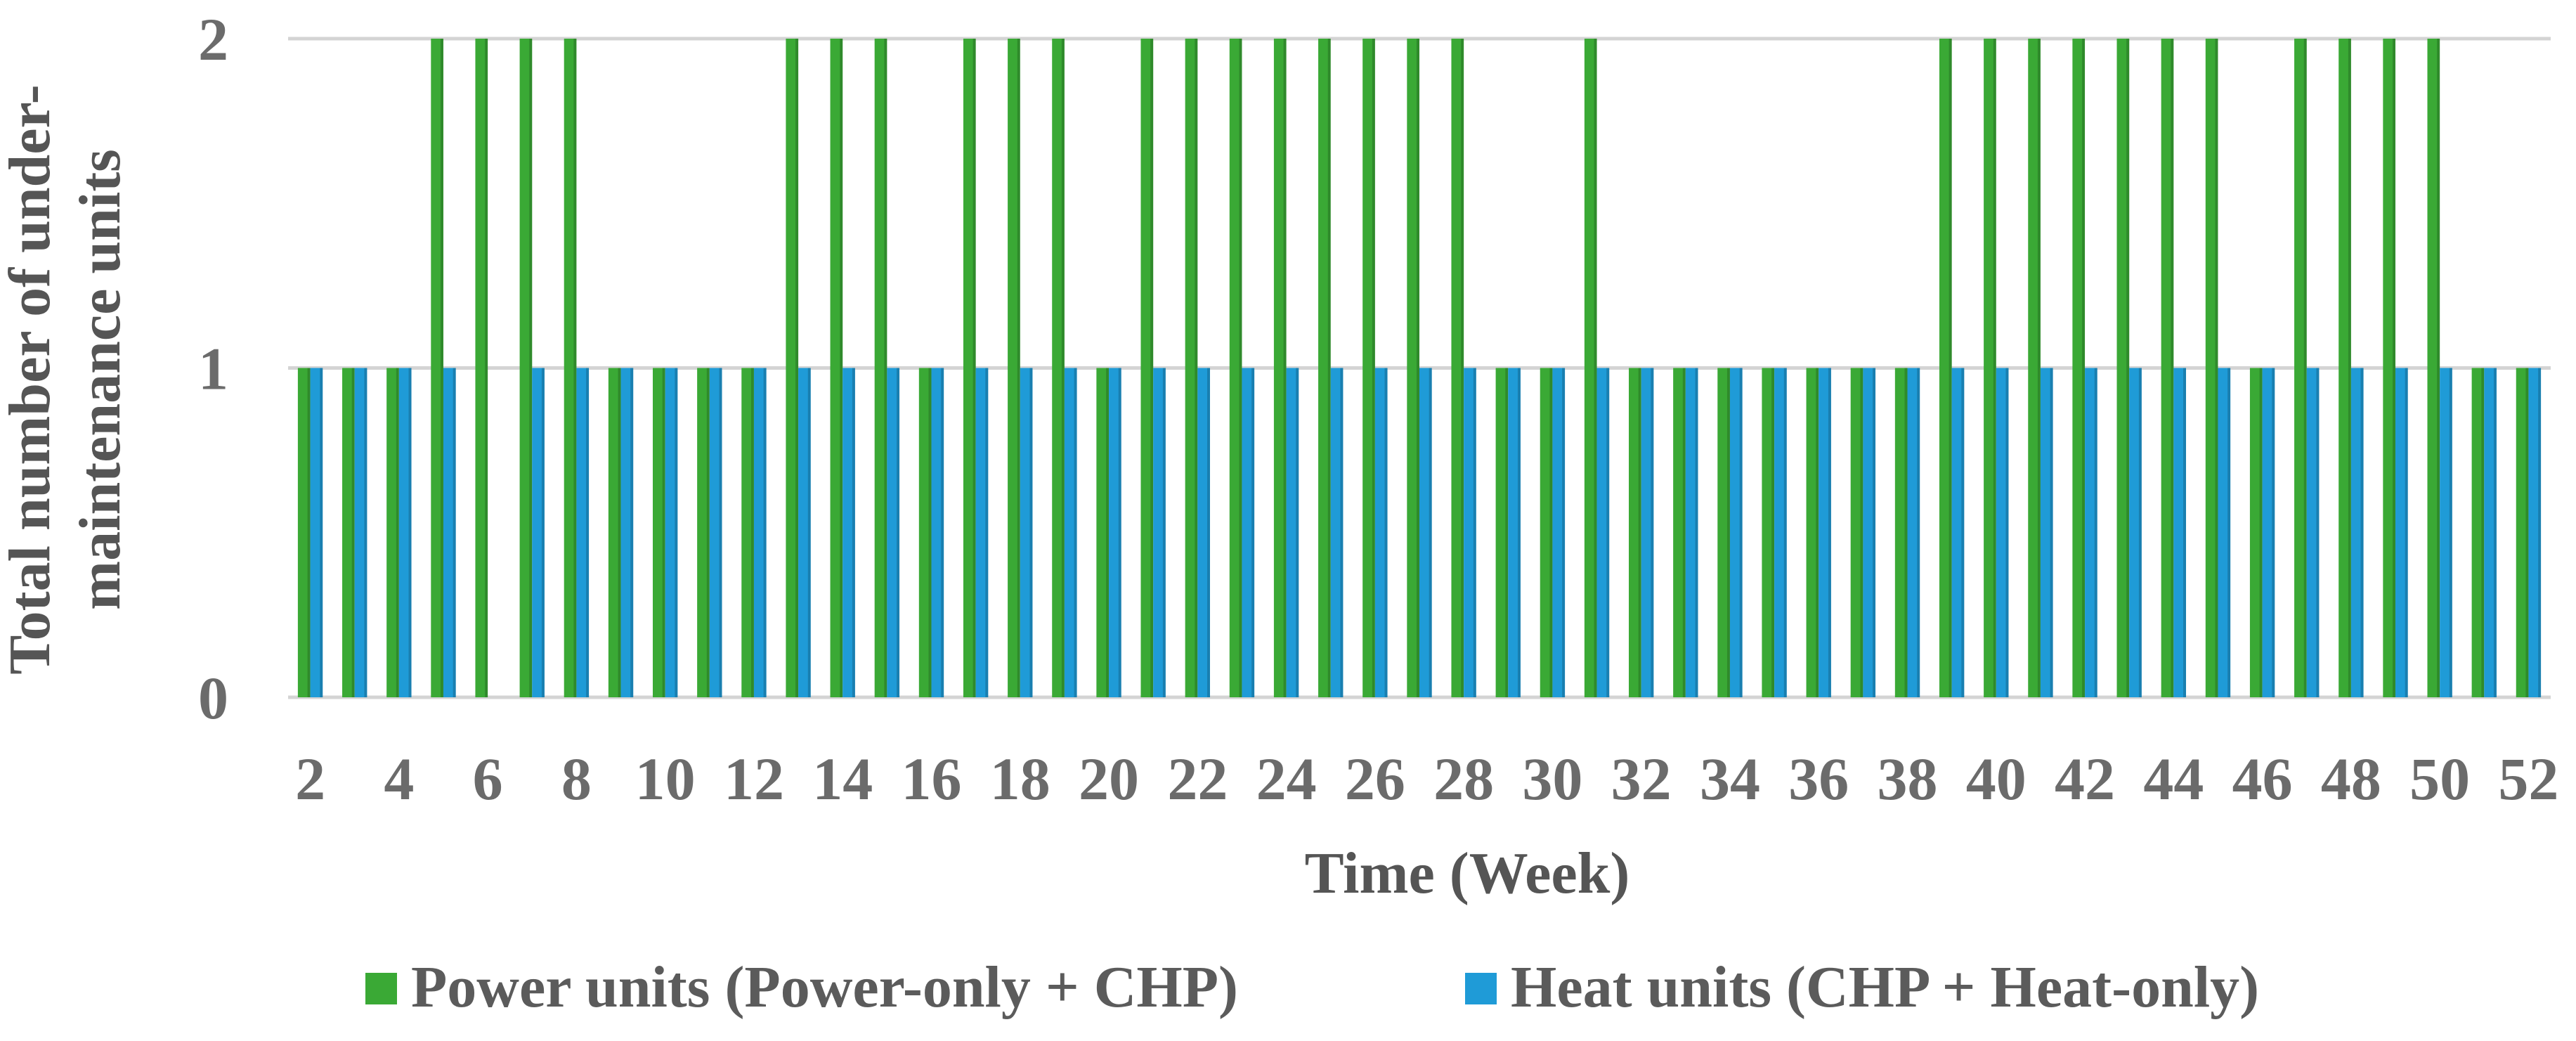 Image resolution: width=2576 pixels, height=1041 pixels. I want to click on x-tick-label: 8, so click(576, 779).